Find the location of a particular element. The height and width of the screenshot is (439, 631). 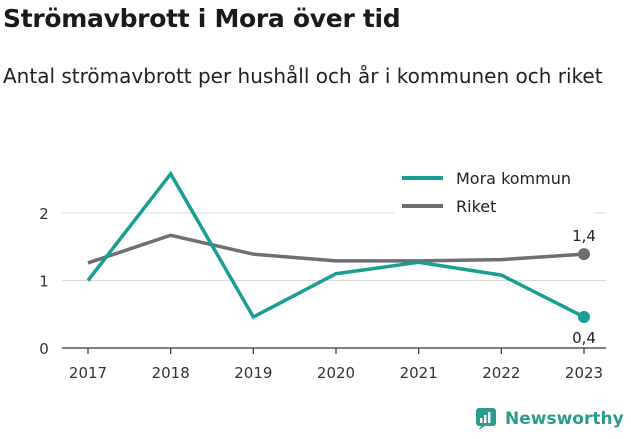

legend-label: Mora kommun is located at coordinates (513, 178).